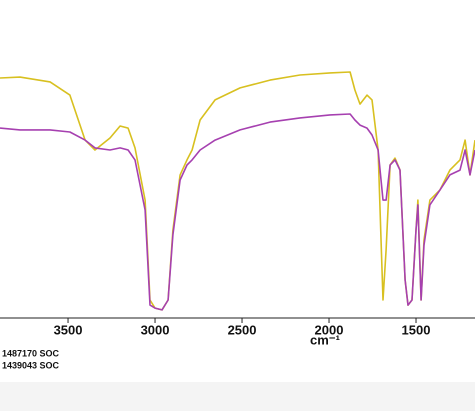 The image size is (475, 411). What do you see at coordinates (68, 329) in the screenshot?
I see `x-tick-label: 3500` at bounding box center [68, 329].